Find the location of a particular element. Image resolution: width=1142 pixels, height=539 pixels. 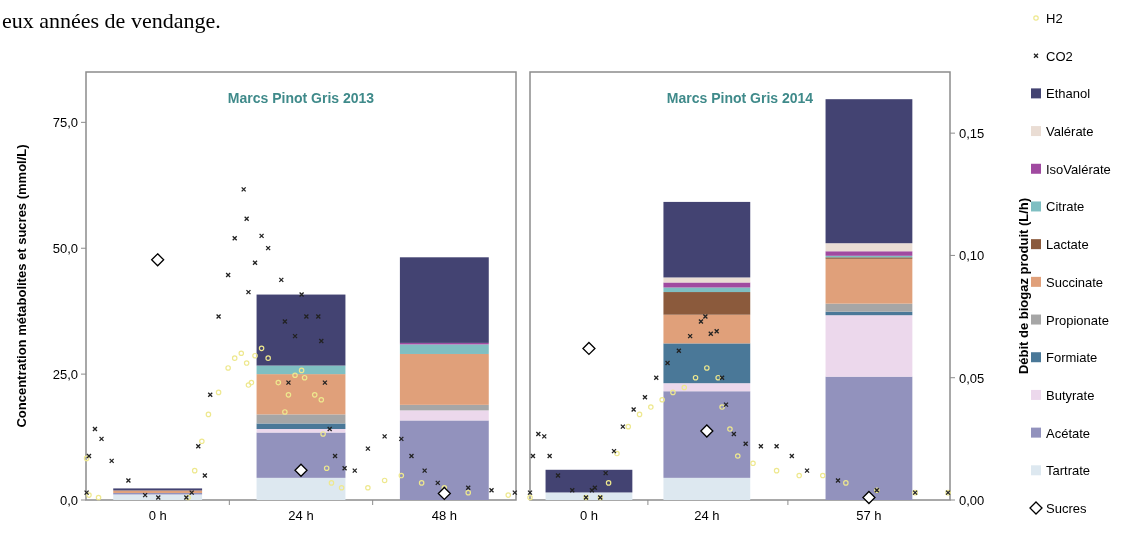

y2-tick-label: 0,00 is located at coordinates (972, 500).